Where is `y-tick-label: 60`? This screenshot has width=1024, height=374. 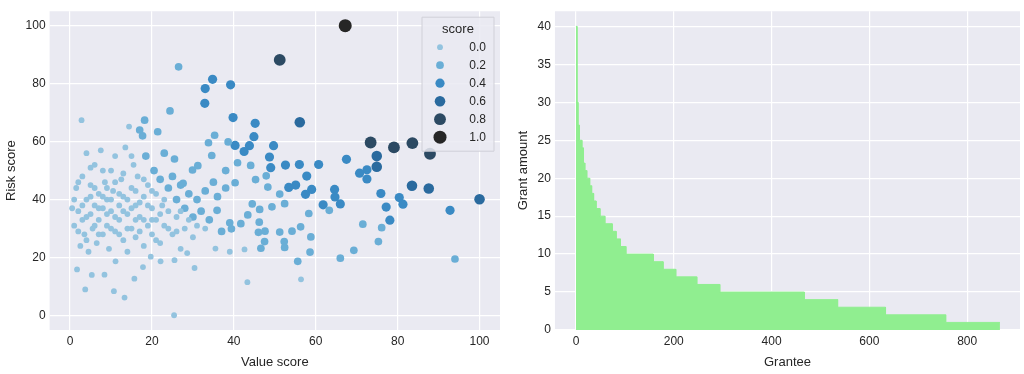 y-tick-label: 60 is located at coordinates (39, 140).